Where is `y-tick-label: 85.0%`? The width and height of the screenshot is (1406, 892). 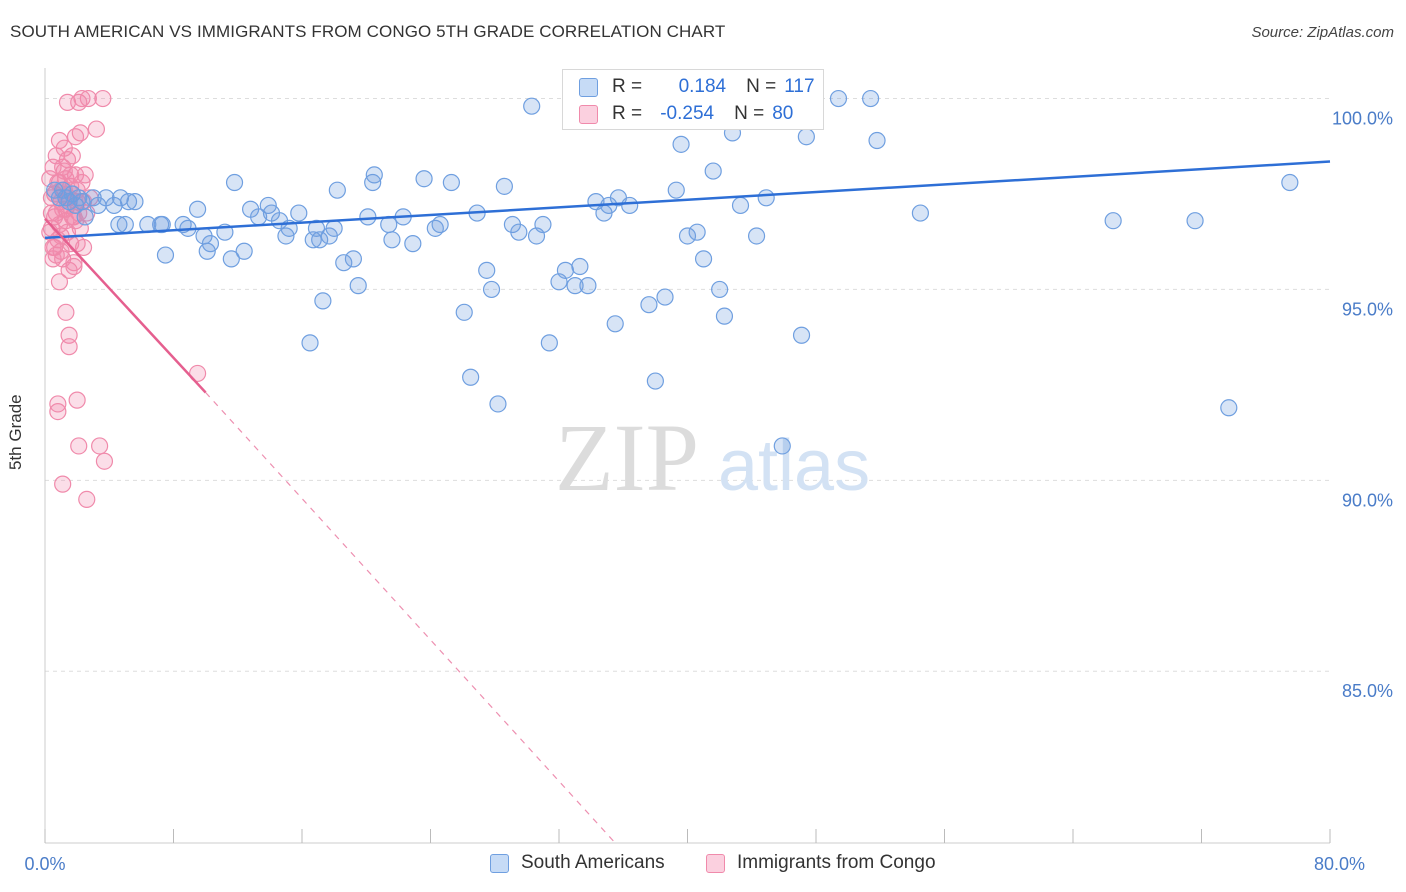 y-tick-label: 85.0% is located at coordinates (1367, 691).